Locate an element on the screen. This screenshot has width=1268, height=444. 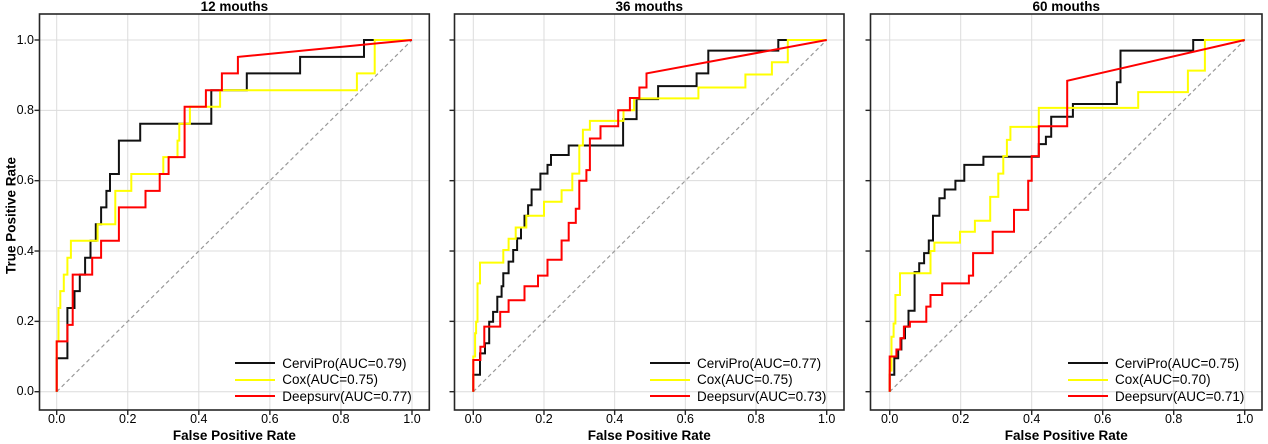
legend-item-cervipro: CerviPro(AUC=0.79) is located at coordinates (335, 363).